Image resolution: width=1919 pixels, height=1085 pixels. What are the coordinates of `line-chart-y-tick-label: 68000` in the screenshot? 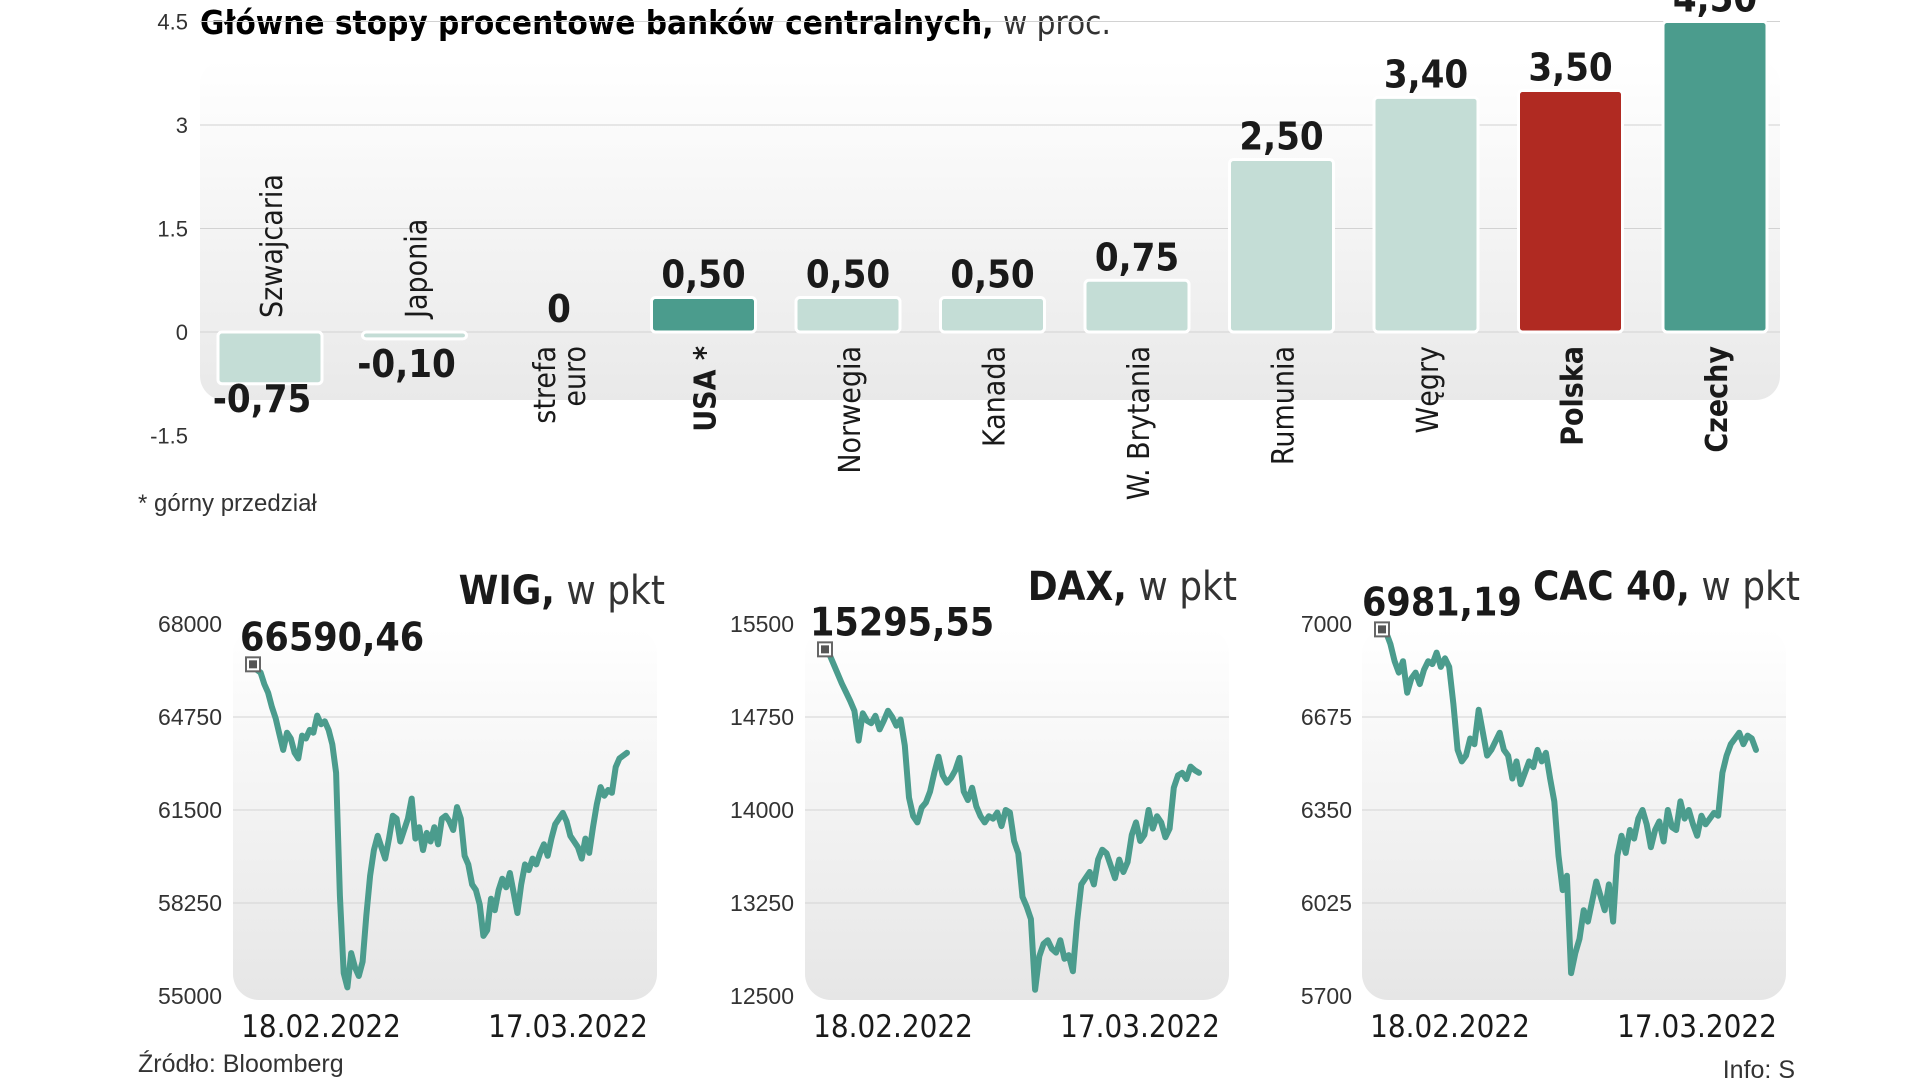 It's located at (190, 624).